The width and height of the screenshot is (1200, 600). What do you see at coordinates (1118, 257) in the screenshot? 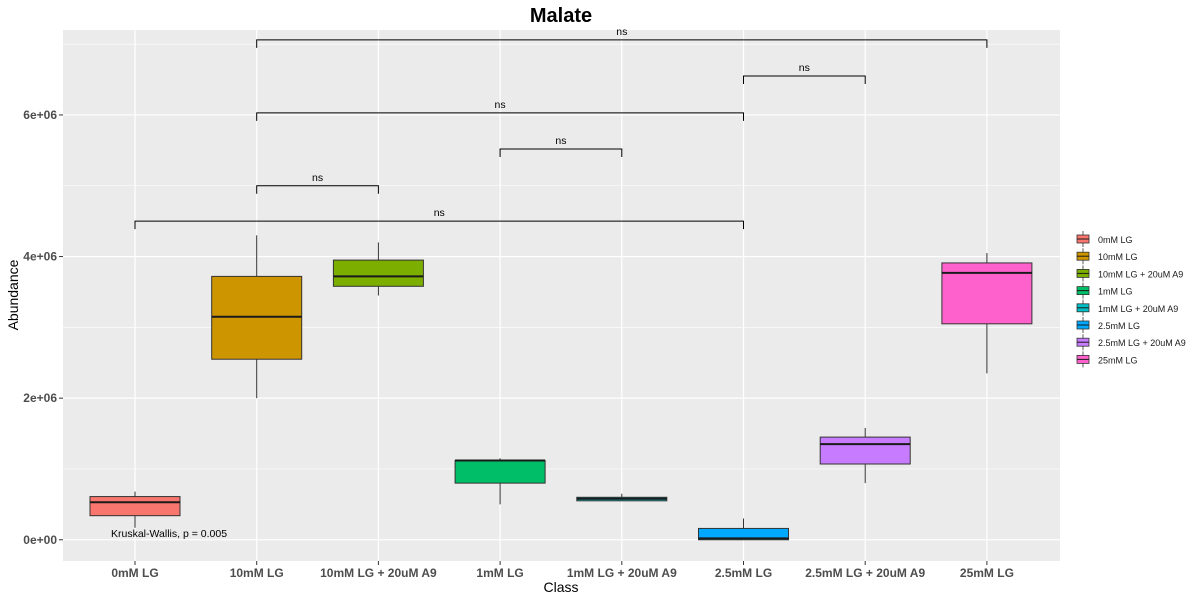
I see `legend-label: 10mM LG` at bounding box center [1118, 257].